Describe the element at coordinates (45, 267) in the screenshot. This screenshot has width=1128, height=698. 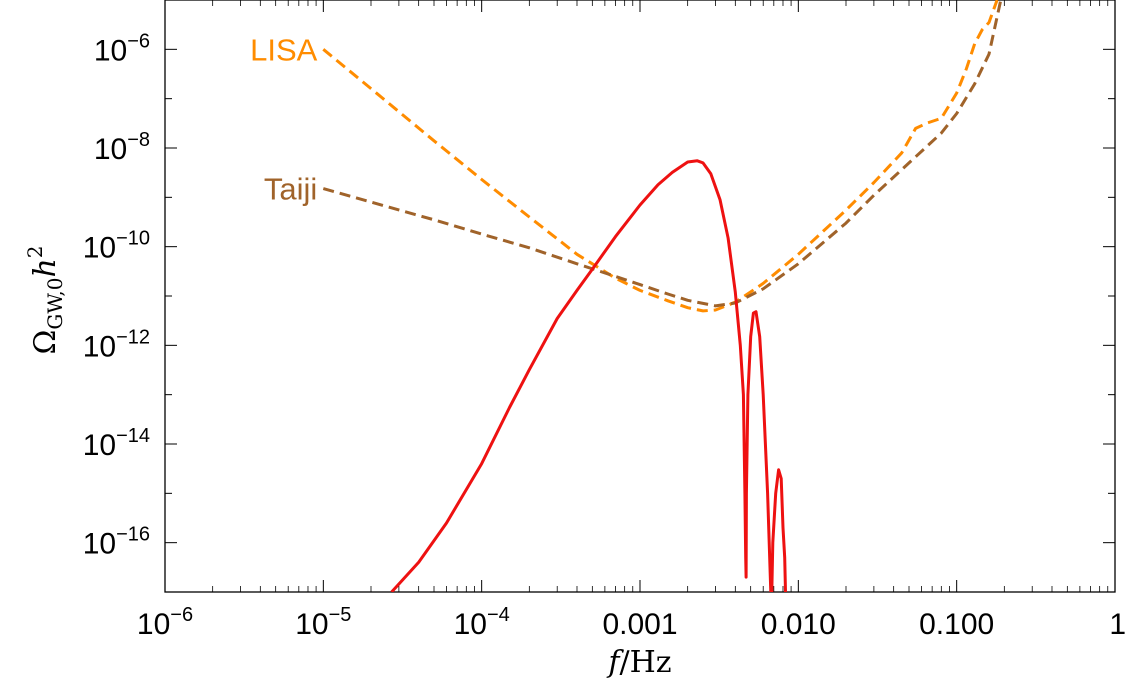
I see `y-axis-label-tail: h` at that location.